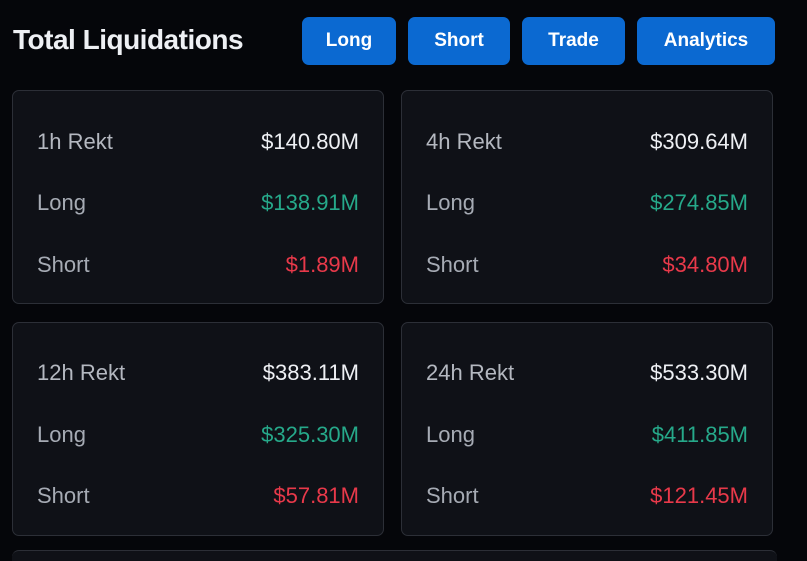  I want to click on short-value: $1.89M, so click(322, 264).